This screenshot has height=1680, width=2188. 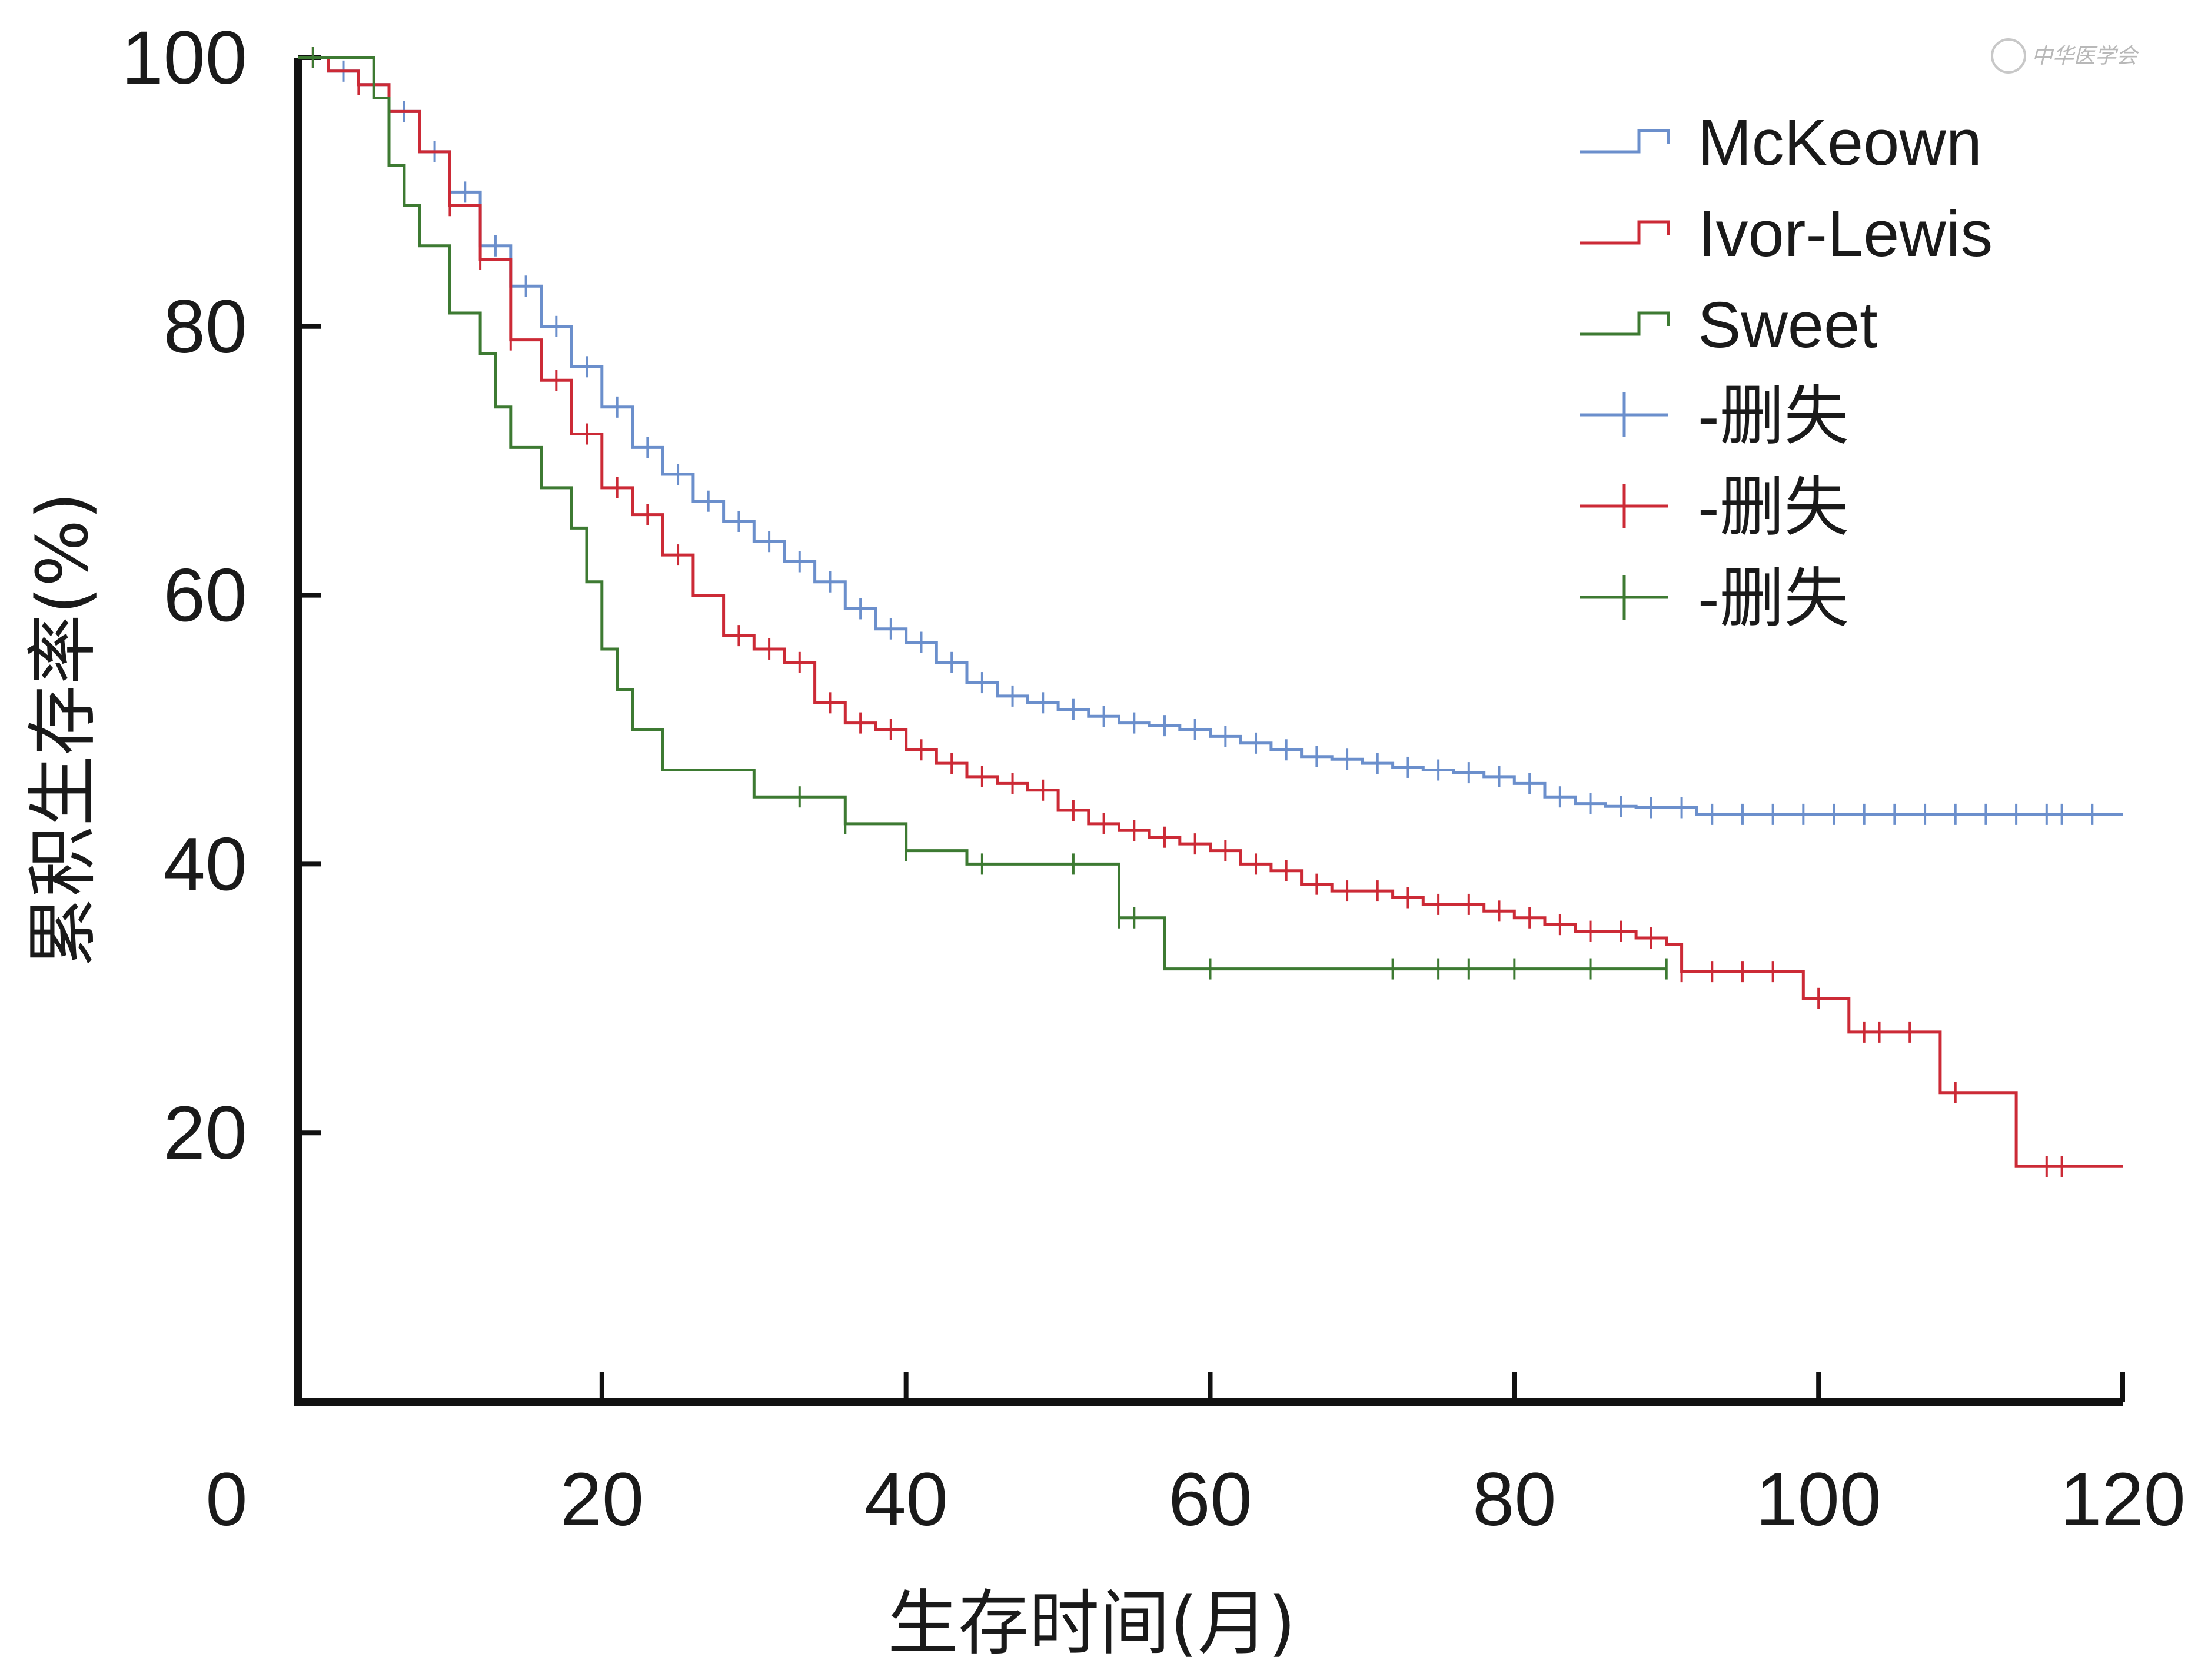 What do you see at coordinates (205, 327) in the screenshot?
I see `y-tick-label: 80` at bounding box center [205, 327].